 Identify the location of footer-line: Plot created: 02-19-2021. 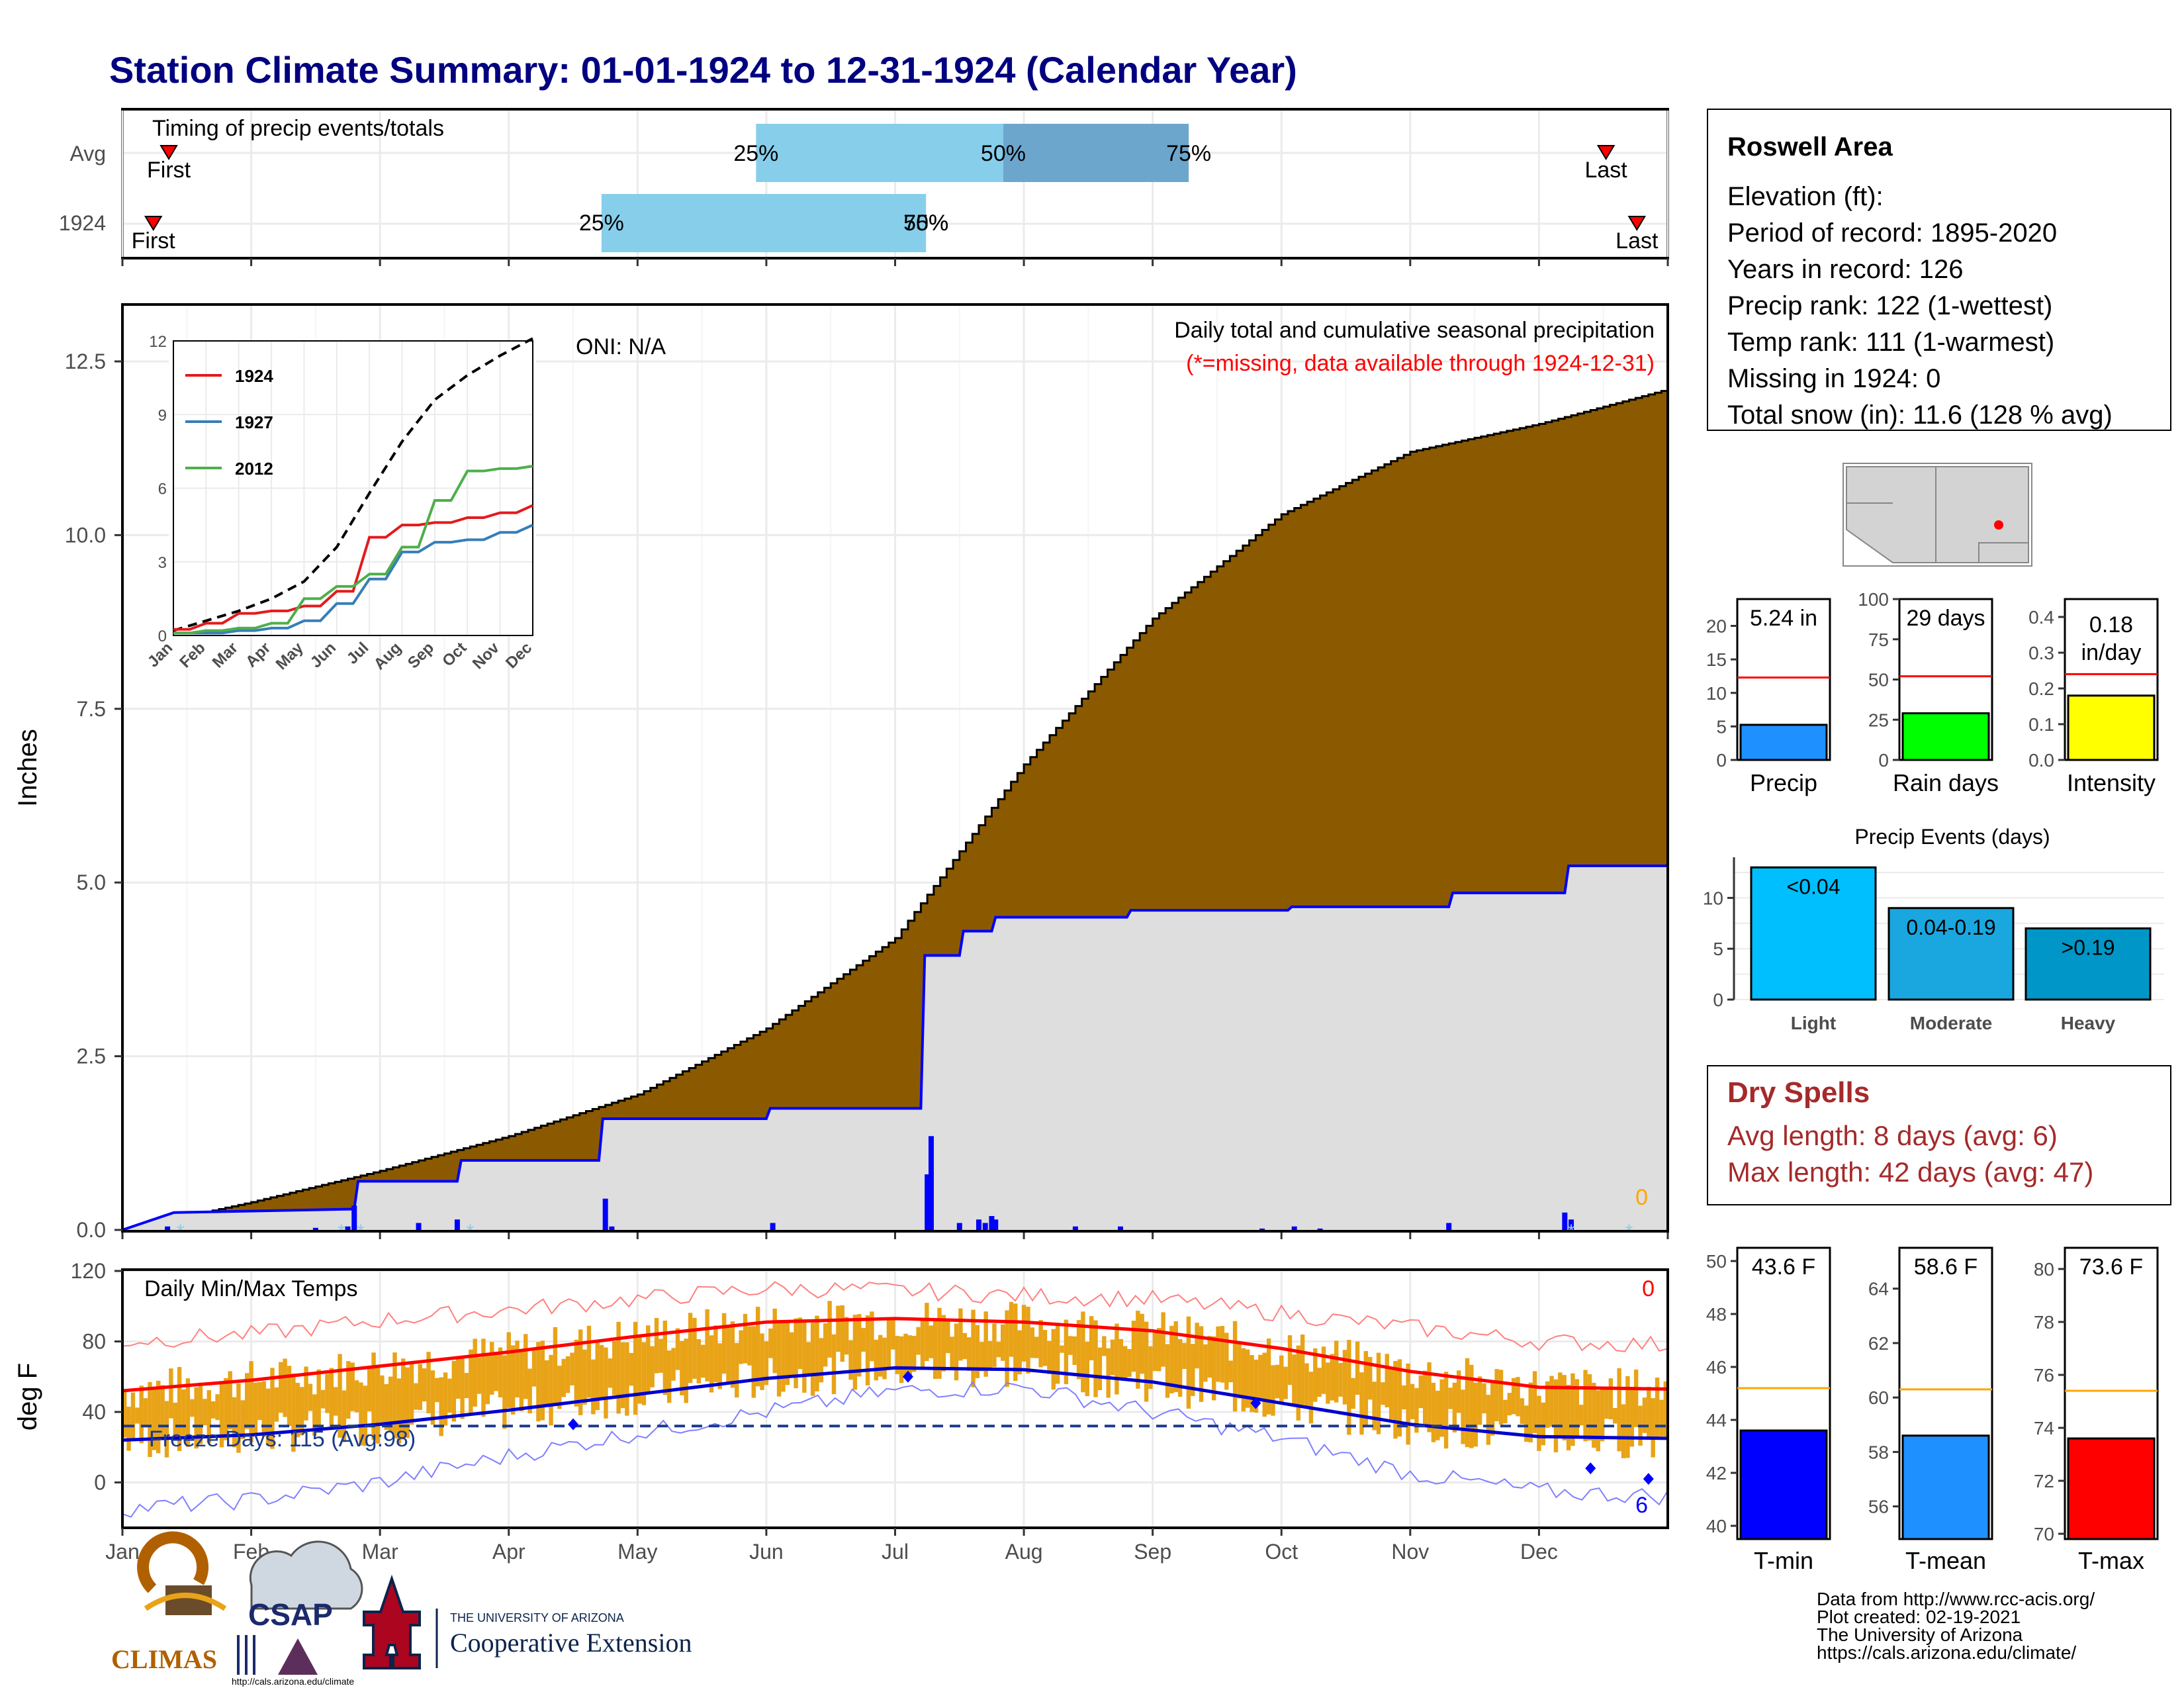
(1919, 1617).